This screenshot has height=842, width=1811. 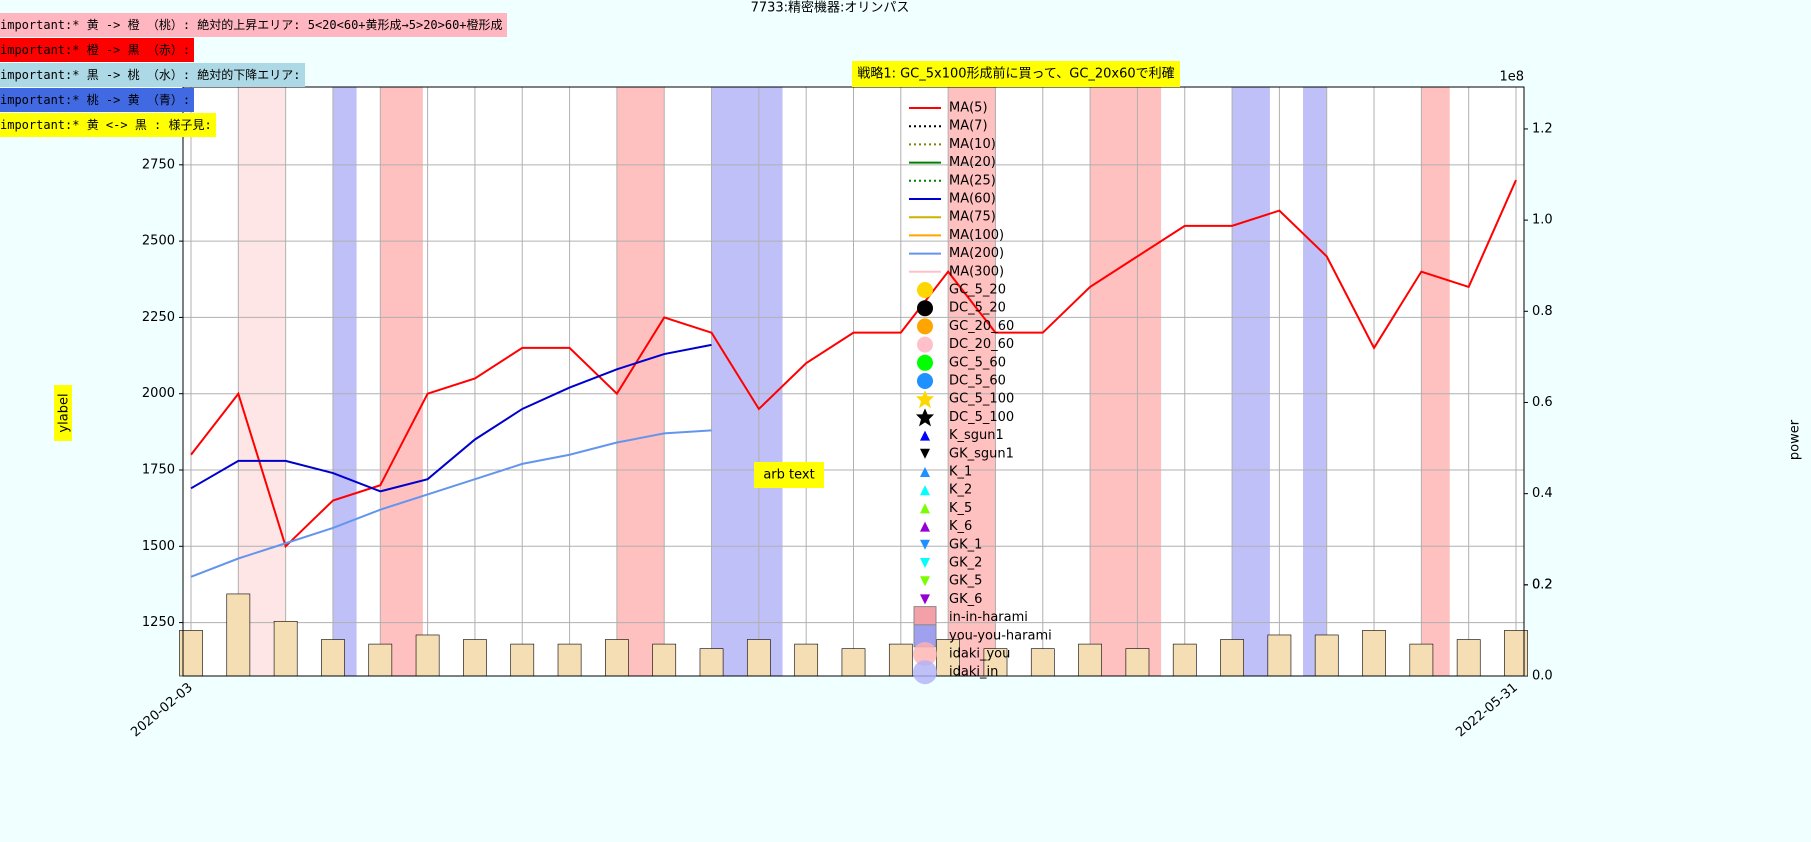 What do you see at coordinates (972, 162) in the screenshot?
I see `legend-label: MA(20)` at bounding box center [972, 162].